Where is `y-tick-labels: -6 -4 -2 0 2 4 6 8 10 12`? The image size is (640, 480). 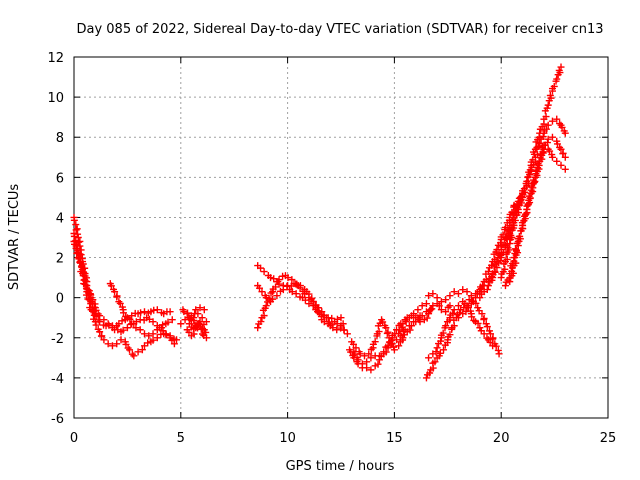
y-tick-labels: -6 -4 -2 0 2 4 6 8 10 12 is located at coordinates (55, 239).